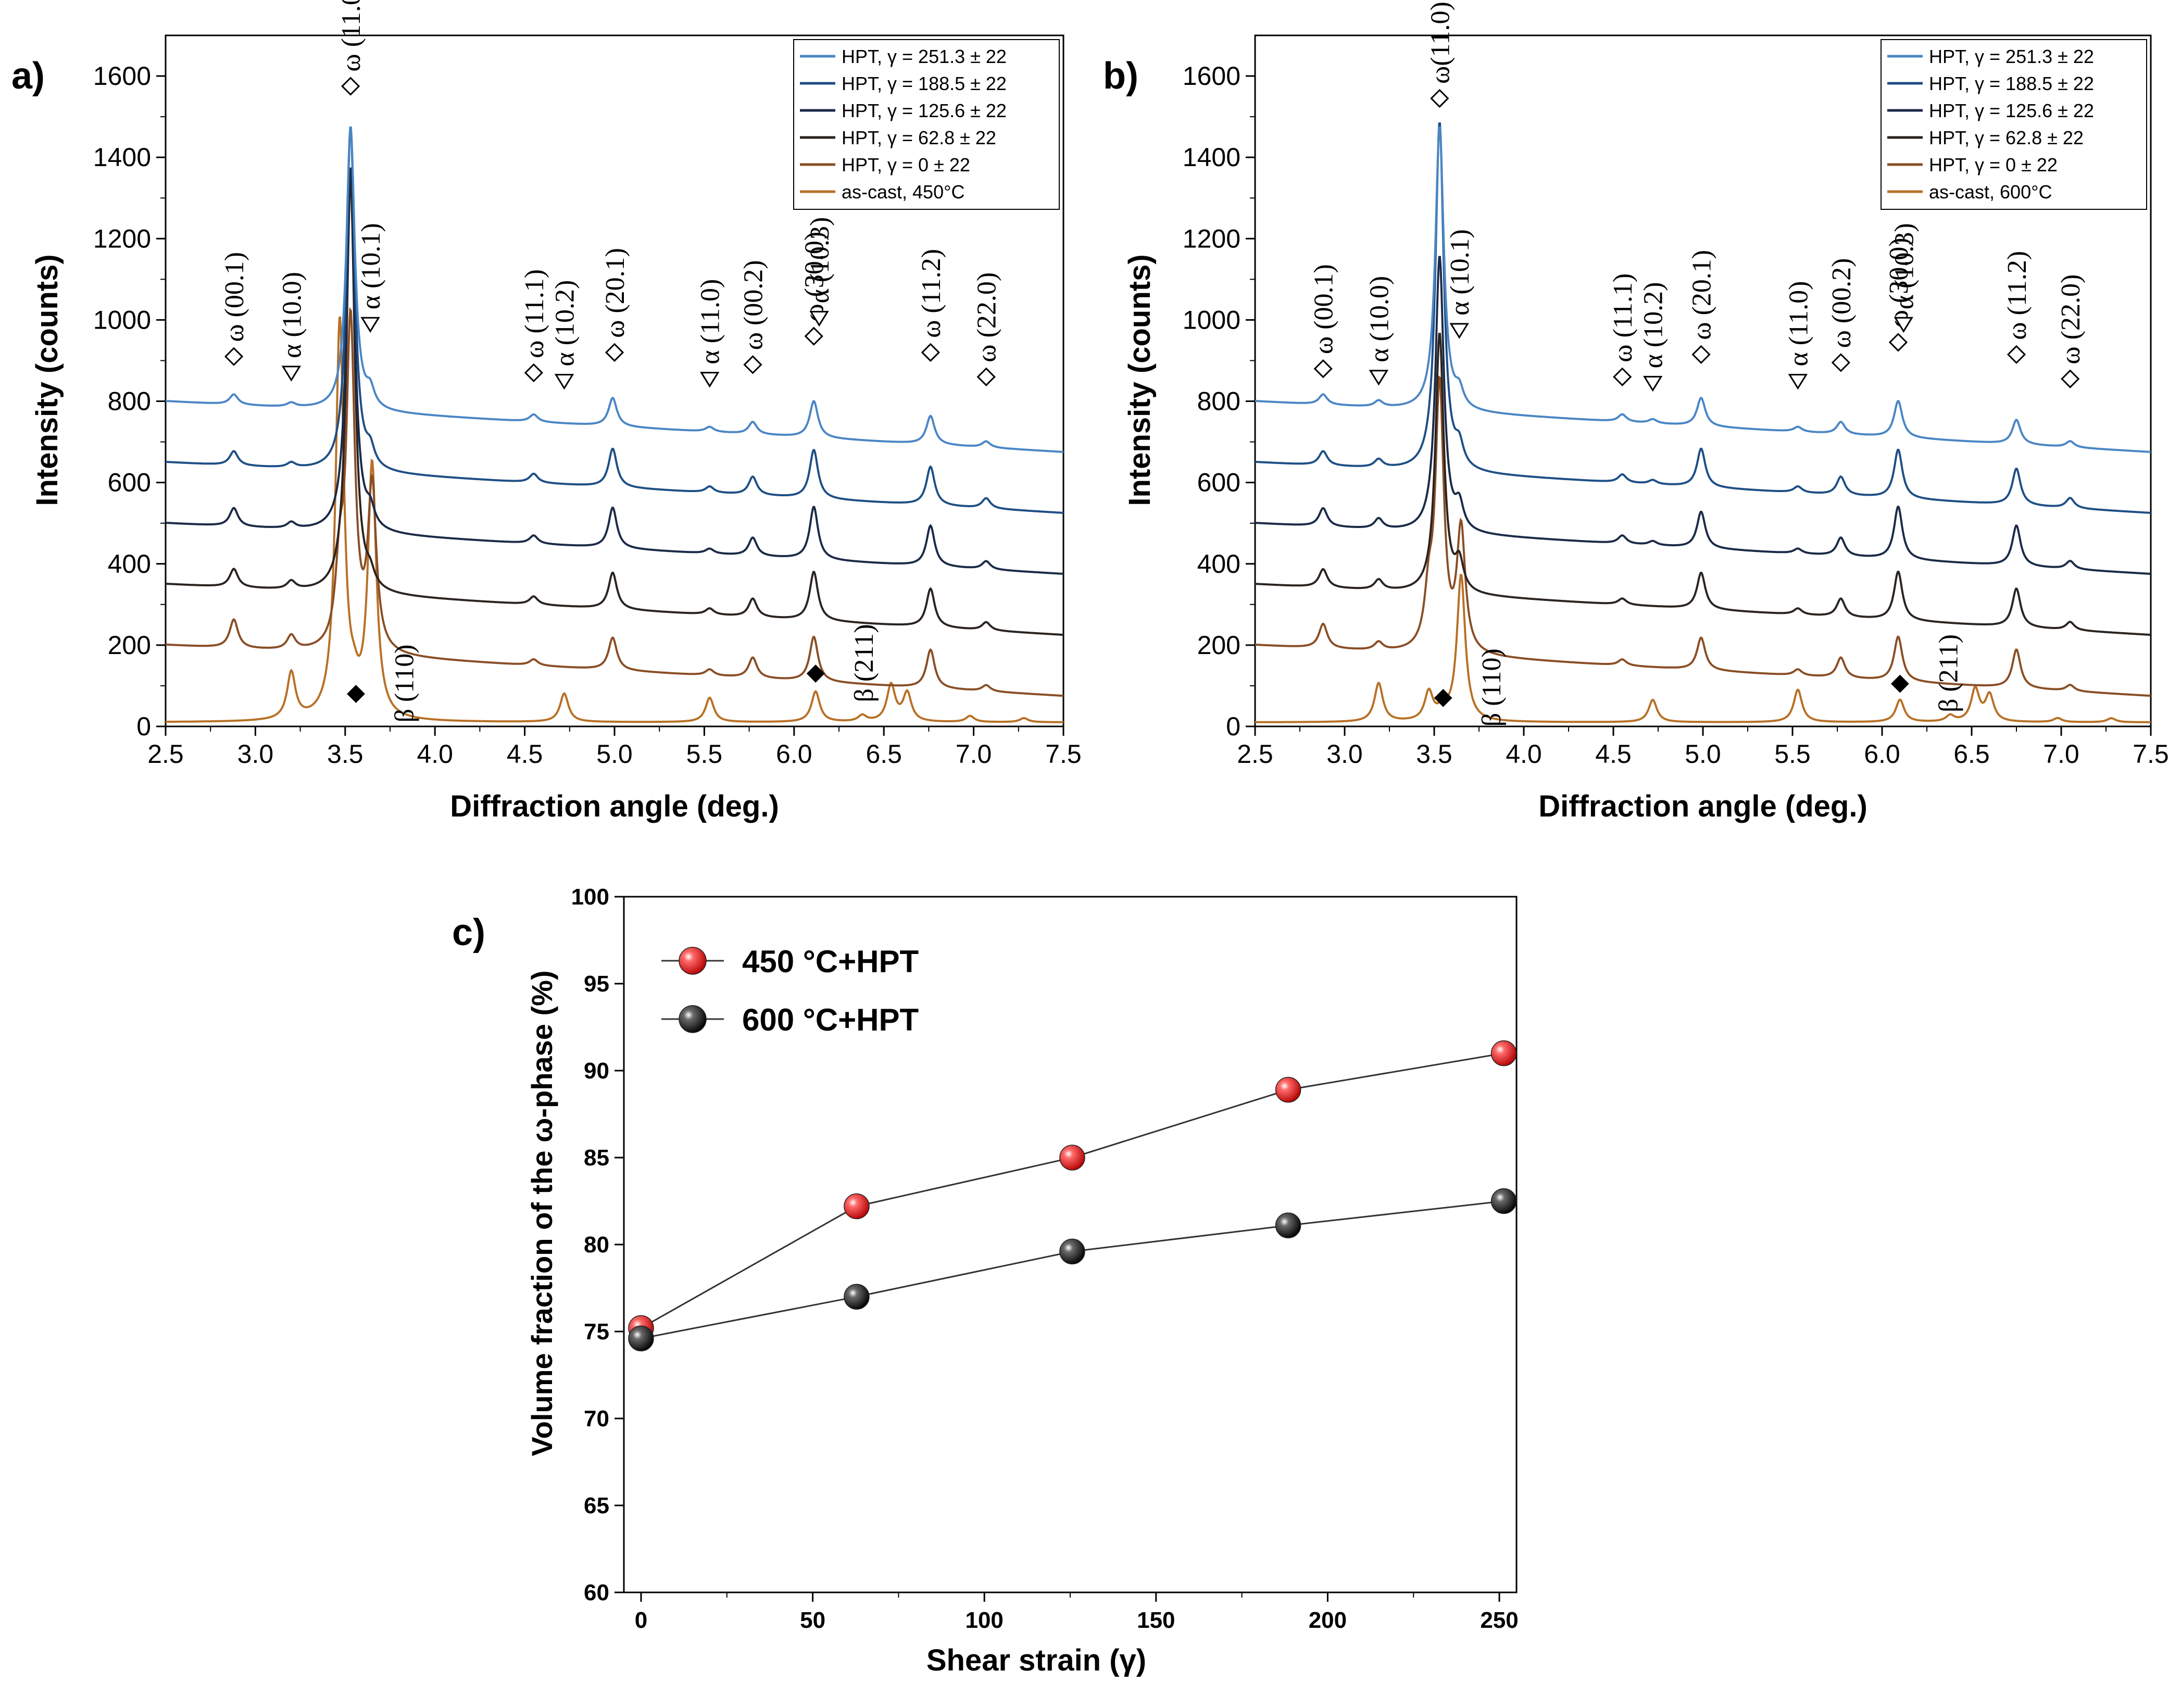  I want to click on x-tick-label: 200, so click(1328, 1620).